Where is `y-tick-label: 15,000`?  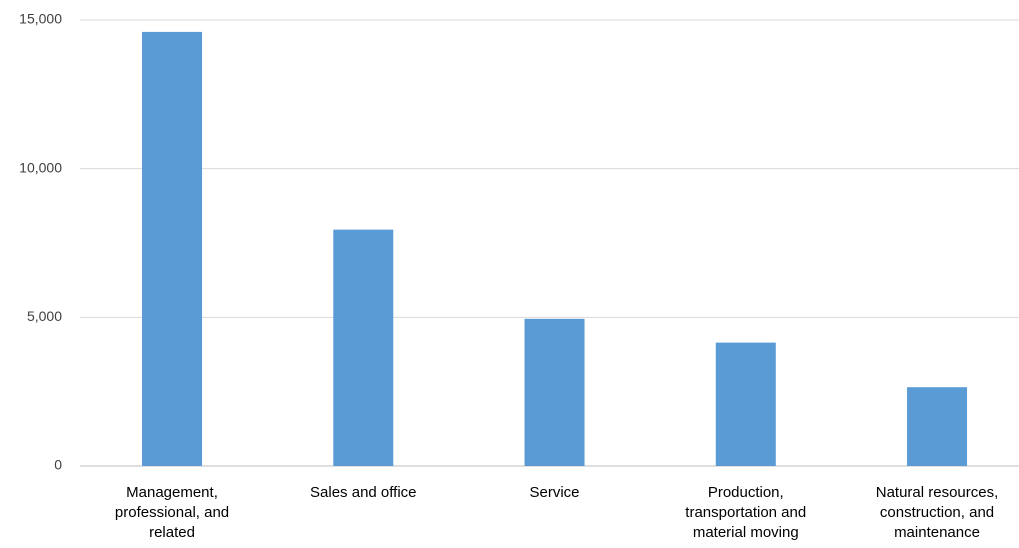
y-tick-label: 15,000 is located at coordinates (40, 19).